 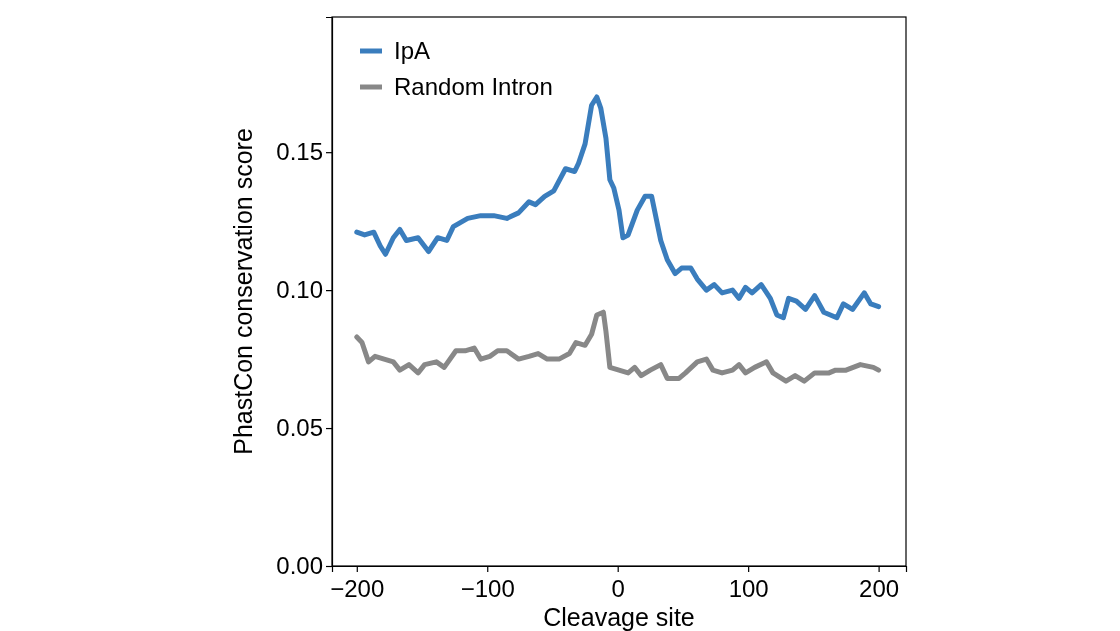 What do you see at coordinates (879, 588) in the screenshot?
I see `x-tick-label: 200` at bounding box center [879, 588].